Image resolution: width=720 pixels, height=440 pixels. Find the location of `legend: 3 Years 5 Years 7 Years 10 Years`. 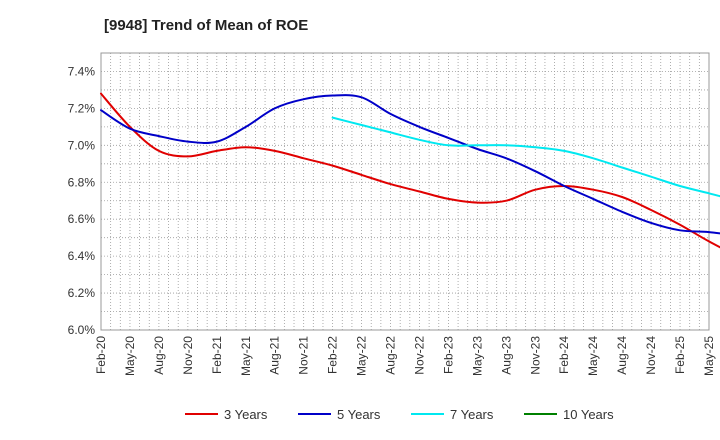

legend: 3 Years 5 Years 7 Years 10 Years is located at coordinates (399, 414).